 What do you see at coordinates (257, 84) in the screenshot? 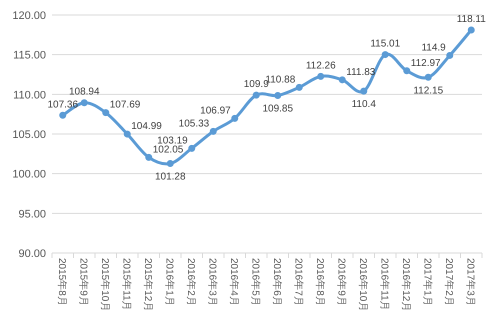
I see `data-label: 109.9` at bounding box center [257, 84].